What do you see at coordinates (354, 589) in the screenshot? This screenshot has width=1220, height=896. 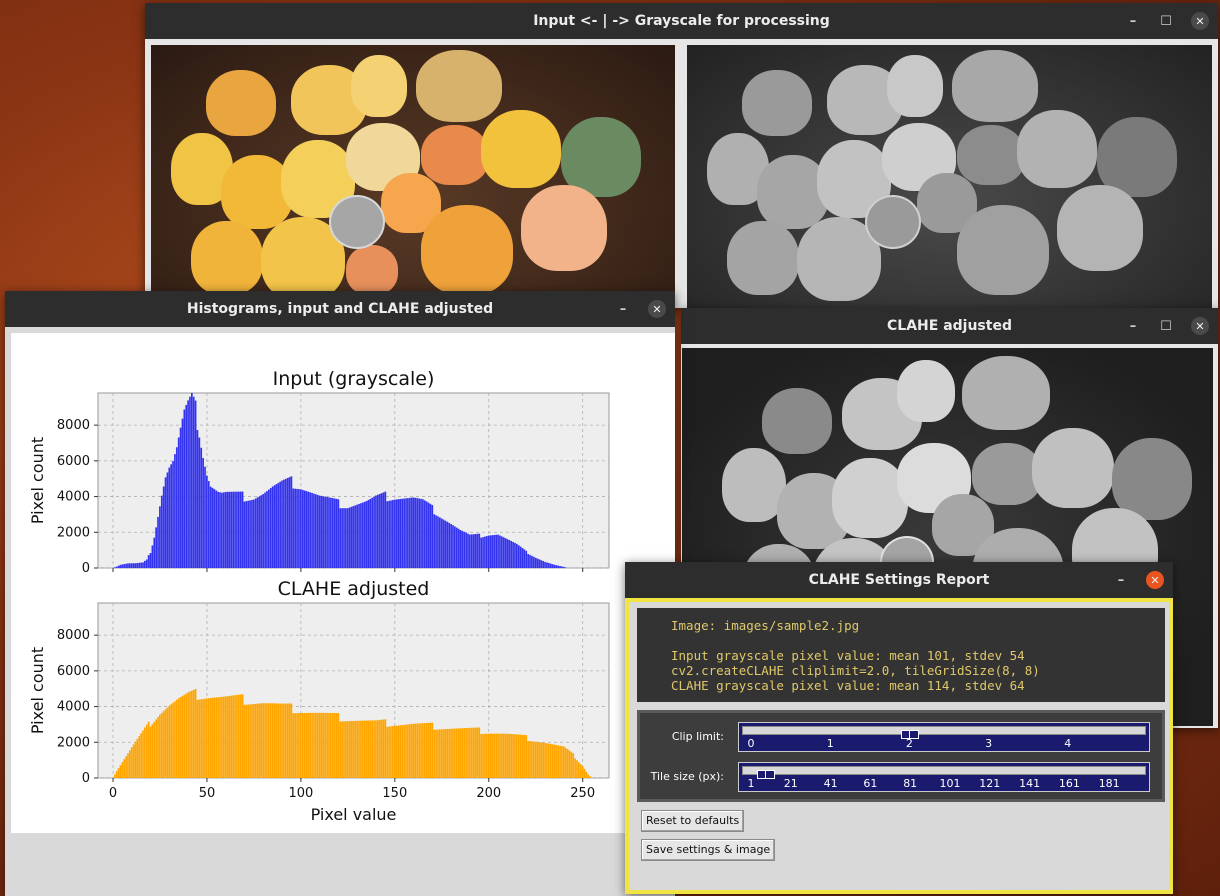 I see `chart-title: CLAHE adjusted` at bounding box center [354, 589].